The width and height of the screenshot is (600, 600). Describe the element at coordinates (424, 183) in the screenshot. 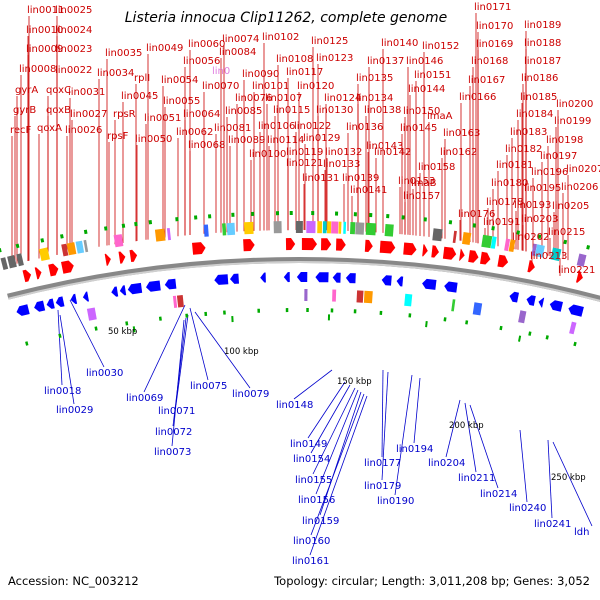

I see `gene-label-lmaB: lmaB` at that location.